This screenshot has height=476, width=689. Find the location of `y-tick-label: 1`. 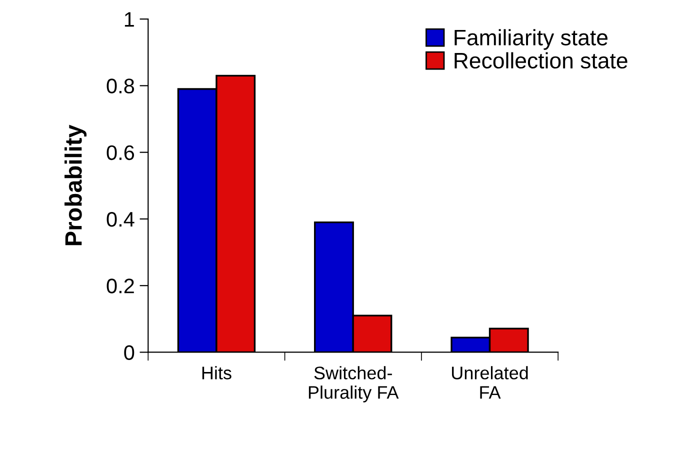

y-tick-label: 1 is located at coordinates (129, 19).